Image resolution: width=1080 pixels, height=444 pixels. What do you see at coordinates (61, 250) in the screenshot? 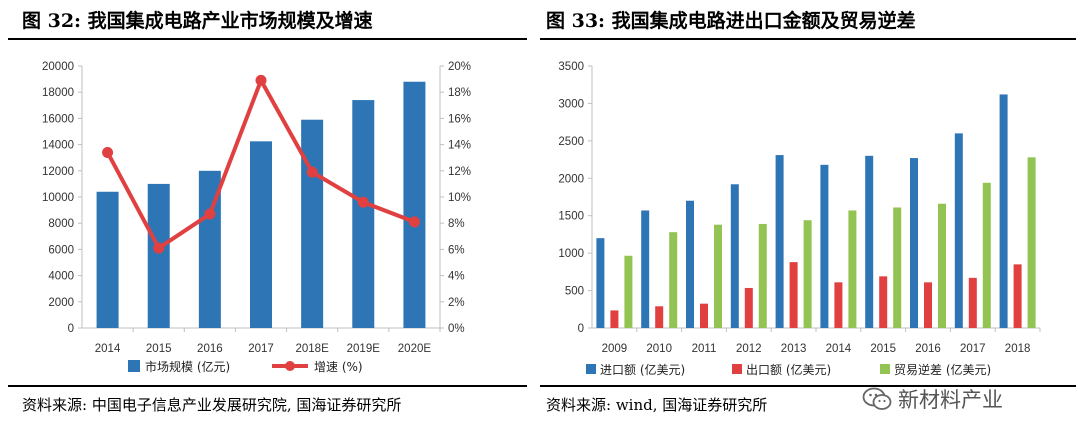
I see `y-tick-label: 6000` at bounding box center [61, 250].